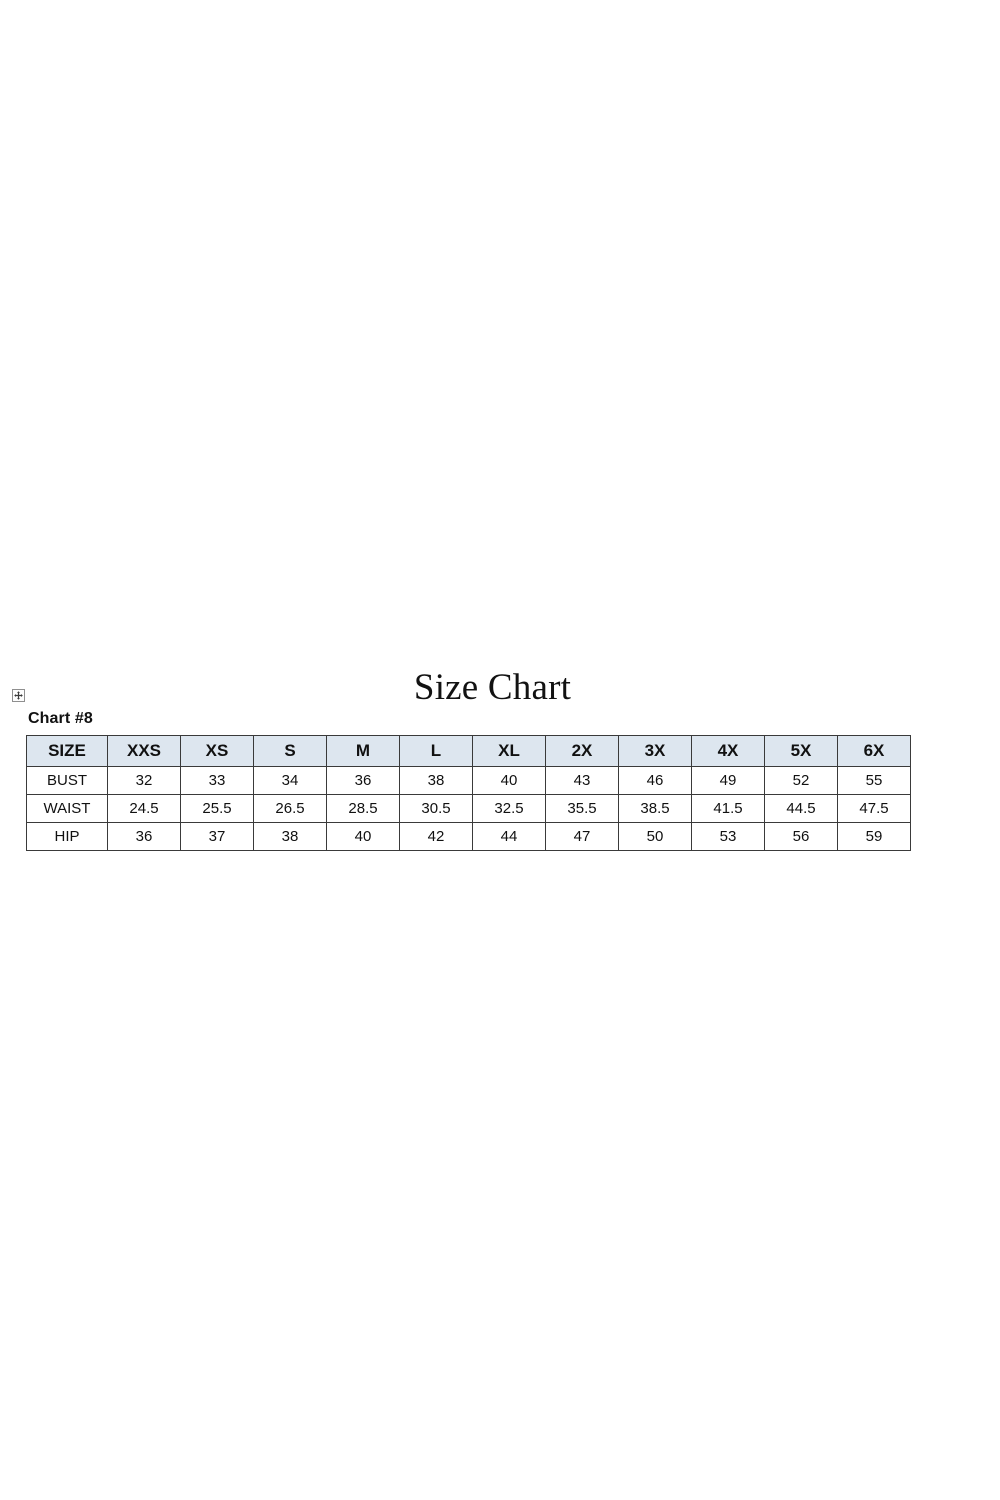 This screenshot has height=1500, width=1000. What do you see at coordinates (874, 751) in the screenshot?
I see `column-header-6x: 6X` at bounding box center [874, 751].